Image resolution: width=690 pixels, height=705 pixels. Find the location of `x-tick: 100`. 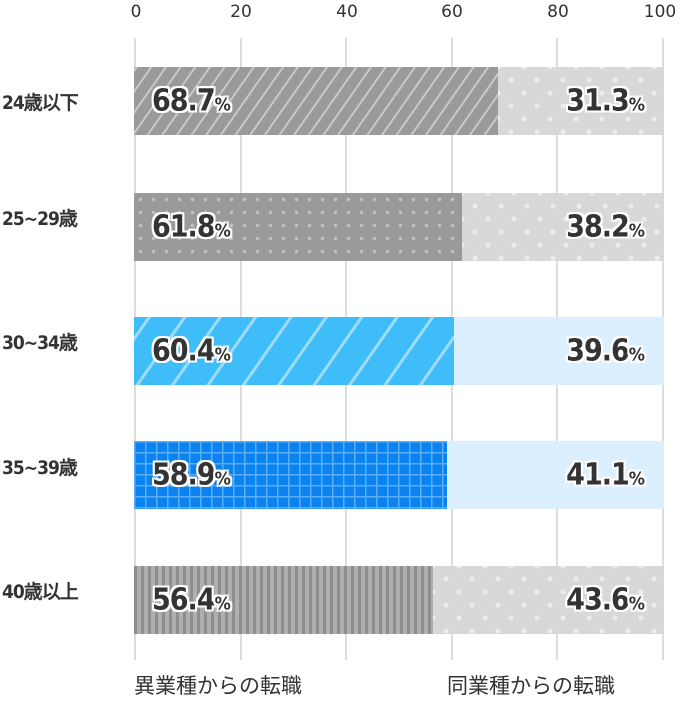

x-tick: 100 is located at coordinates (660, 12).